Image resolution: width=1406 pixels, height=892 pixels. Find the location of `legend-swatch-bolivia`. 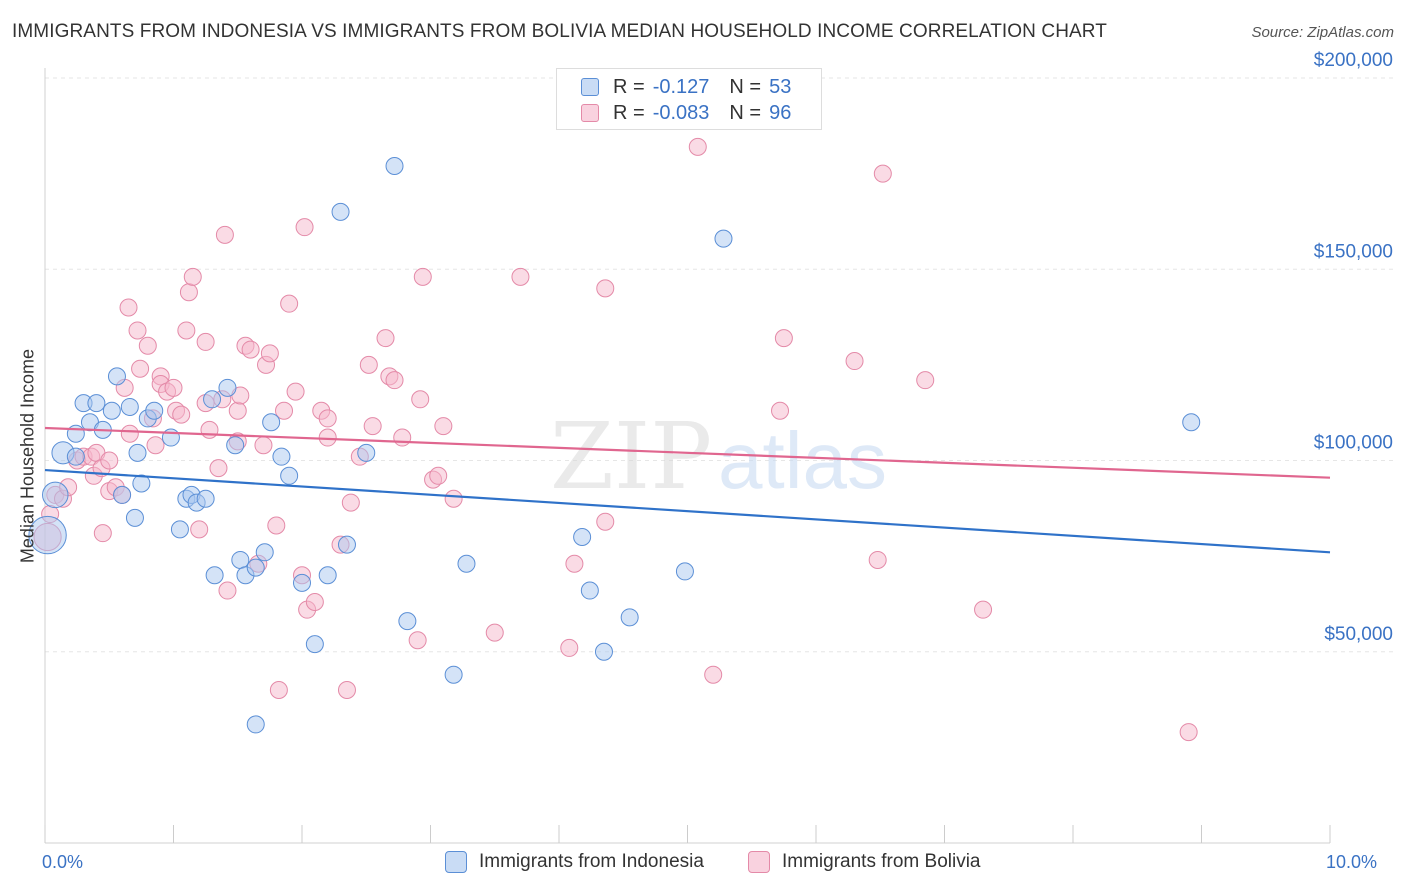

legend-swatch-bolivia is located at coordinates (759, 862).